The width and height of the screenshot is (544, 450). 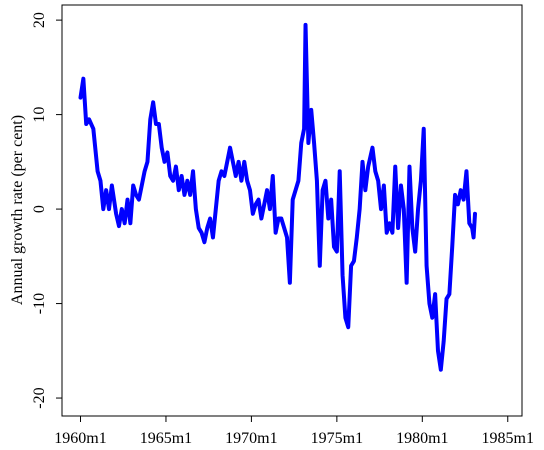 What do you see at coordinates (39, 397) in the screenshot?
I see `y-tick-label: -20` at bounding box center [39, 397].